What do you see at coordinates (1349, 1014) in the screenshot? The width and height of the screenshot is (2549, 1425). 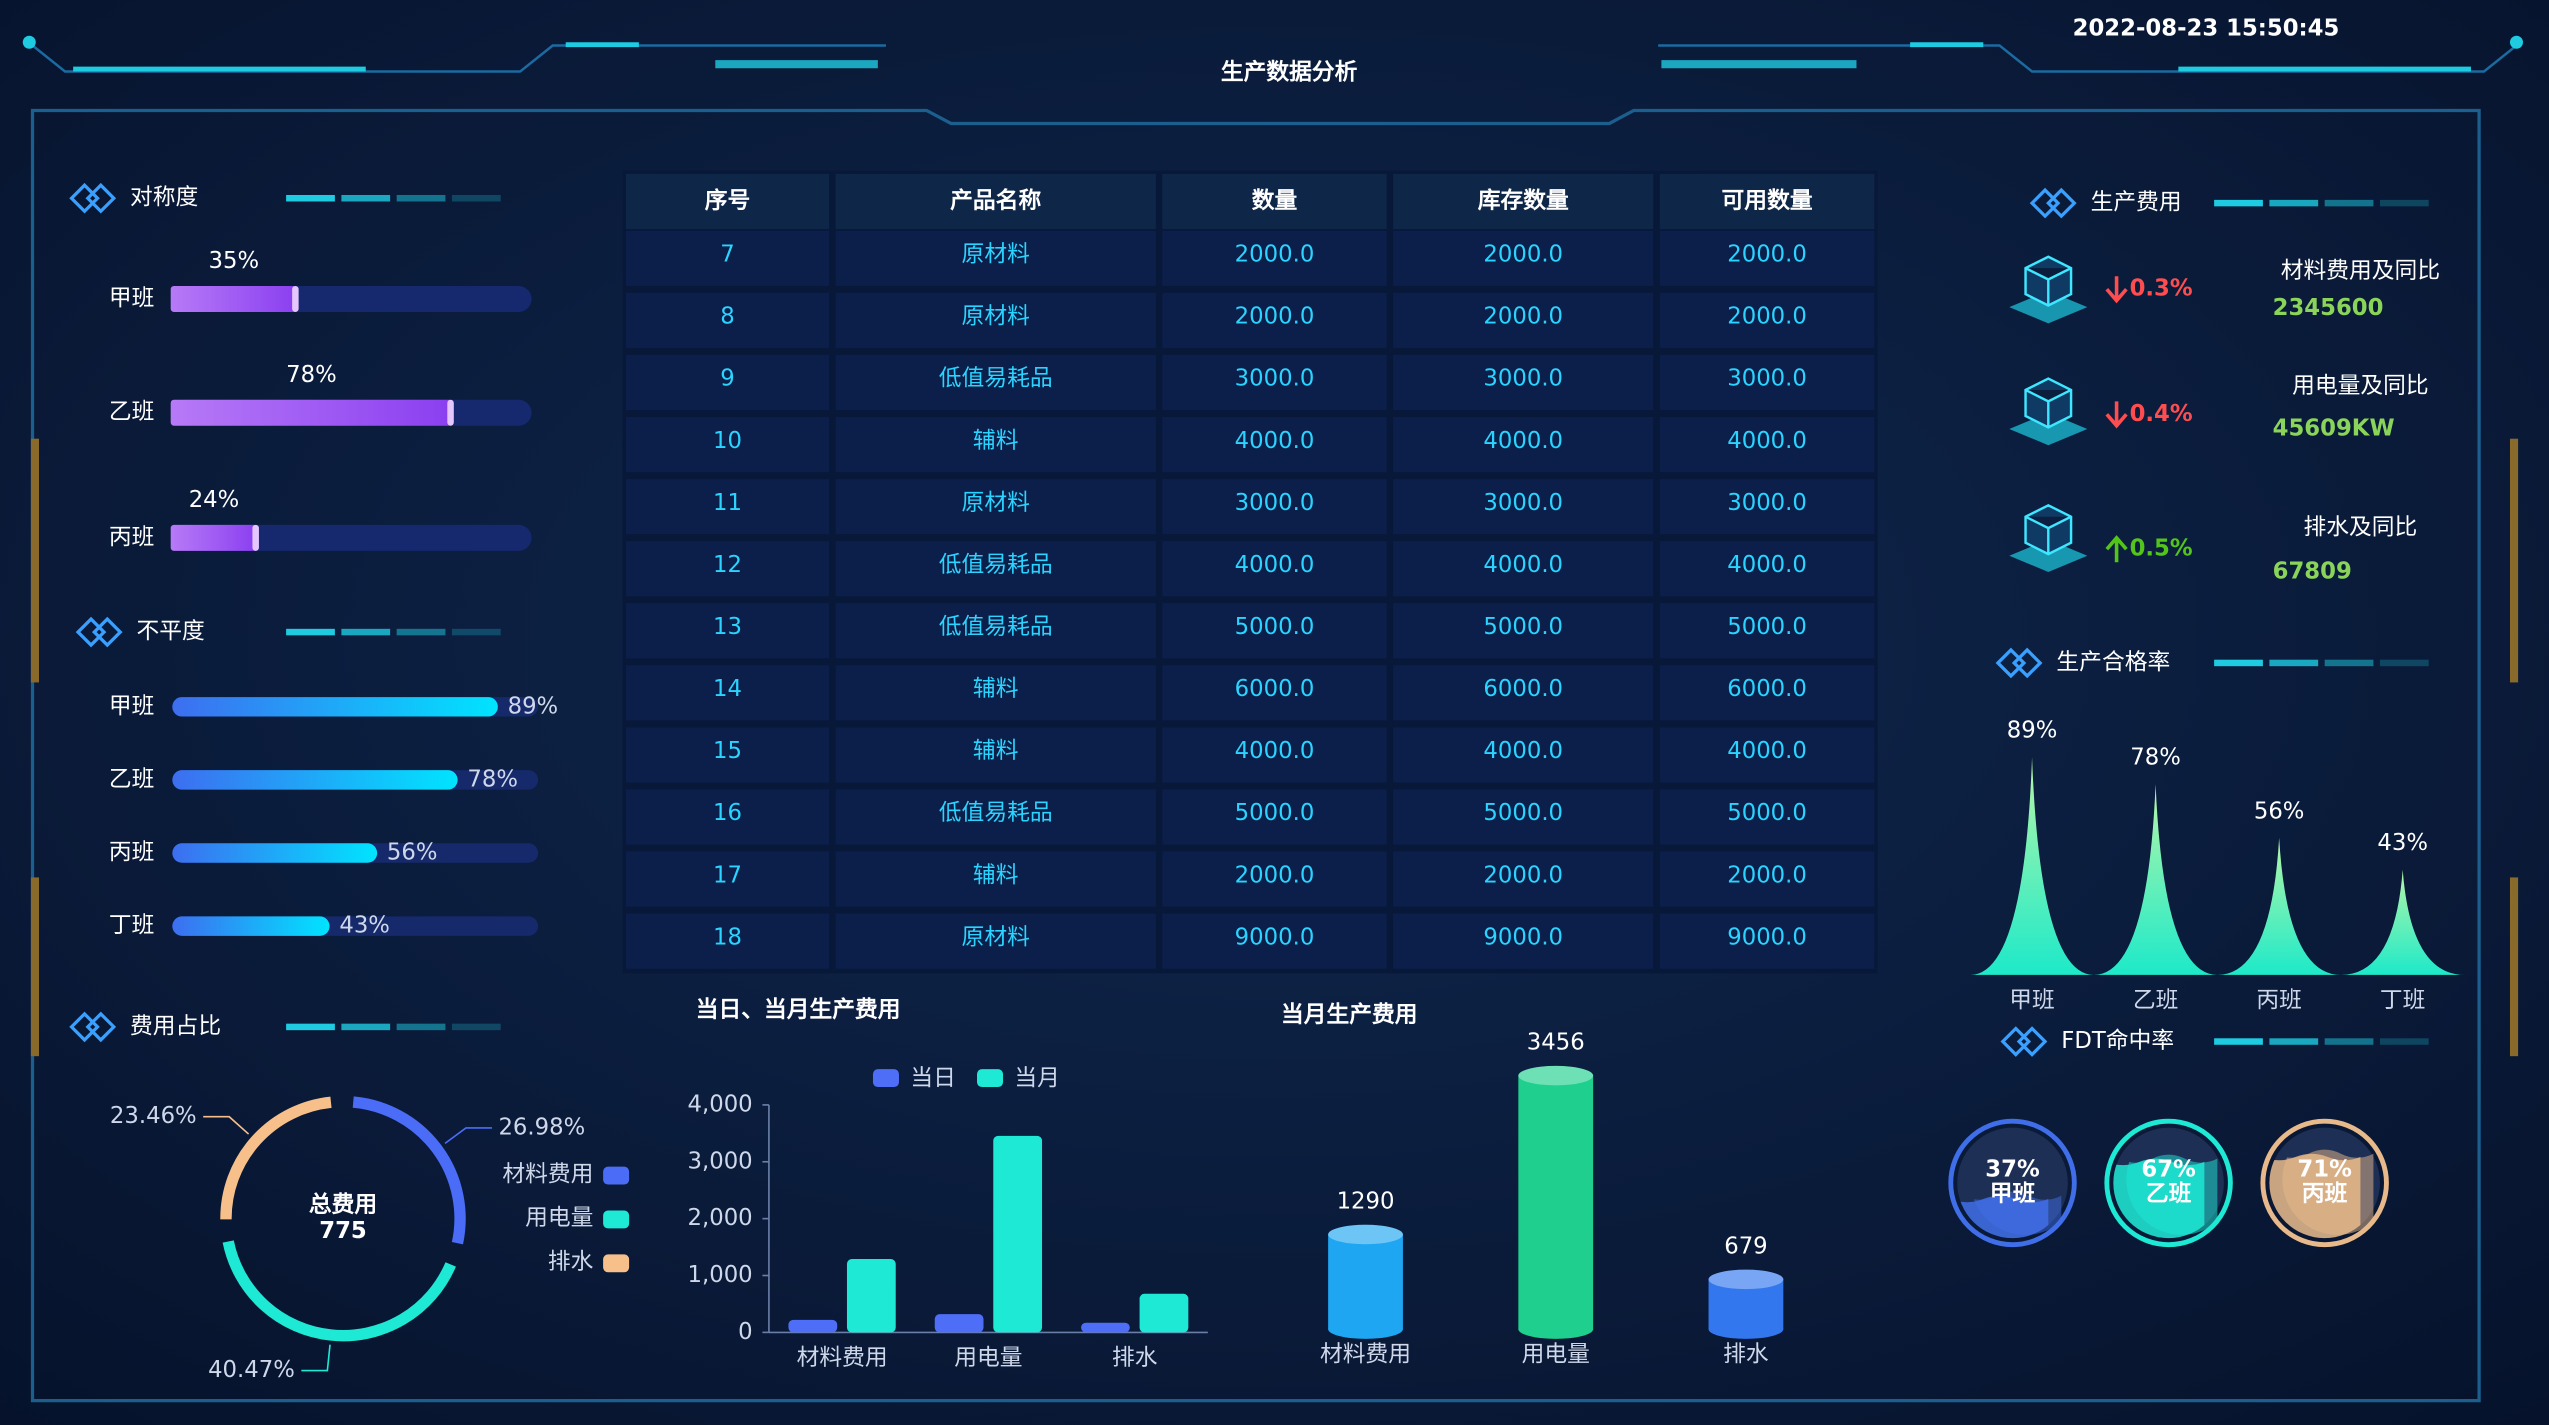 I see `chart-title: 当月生产费用` at bounding box center [1349, 1014].